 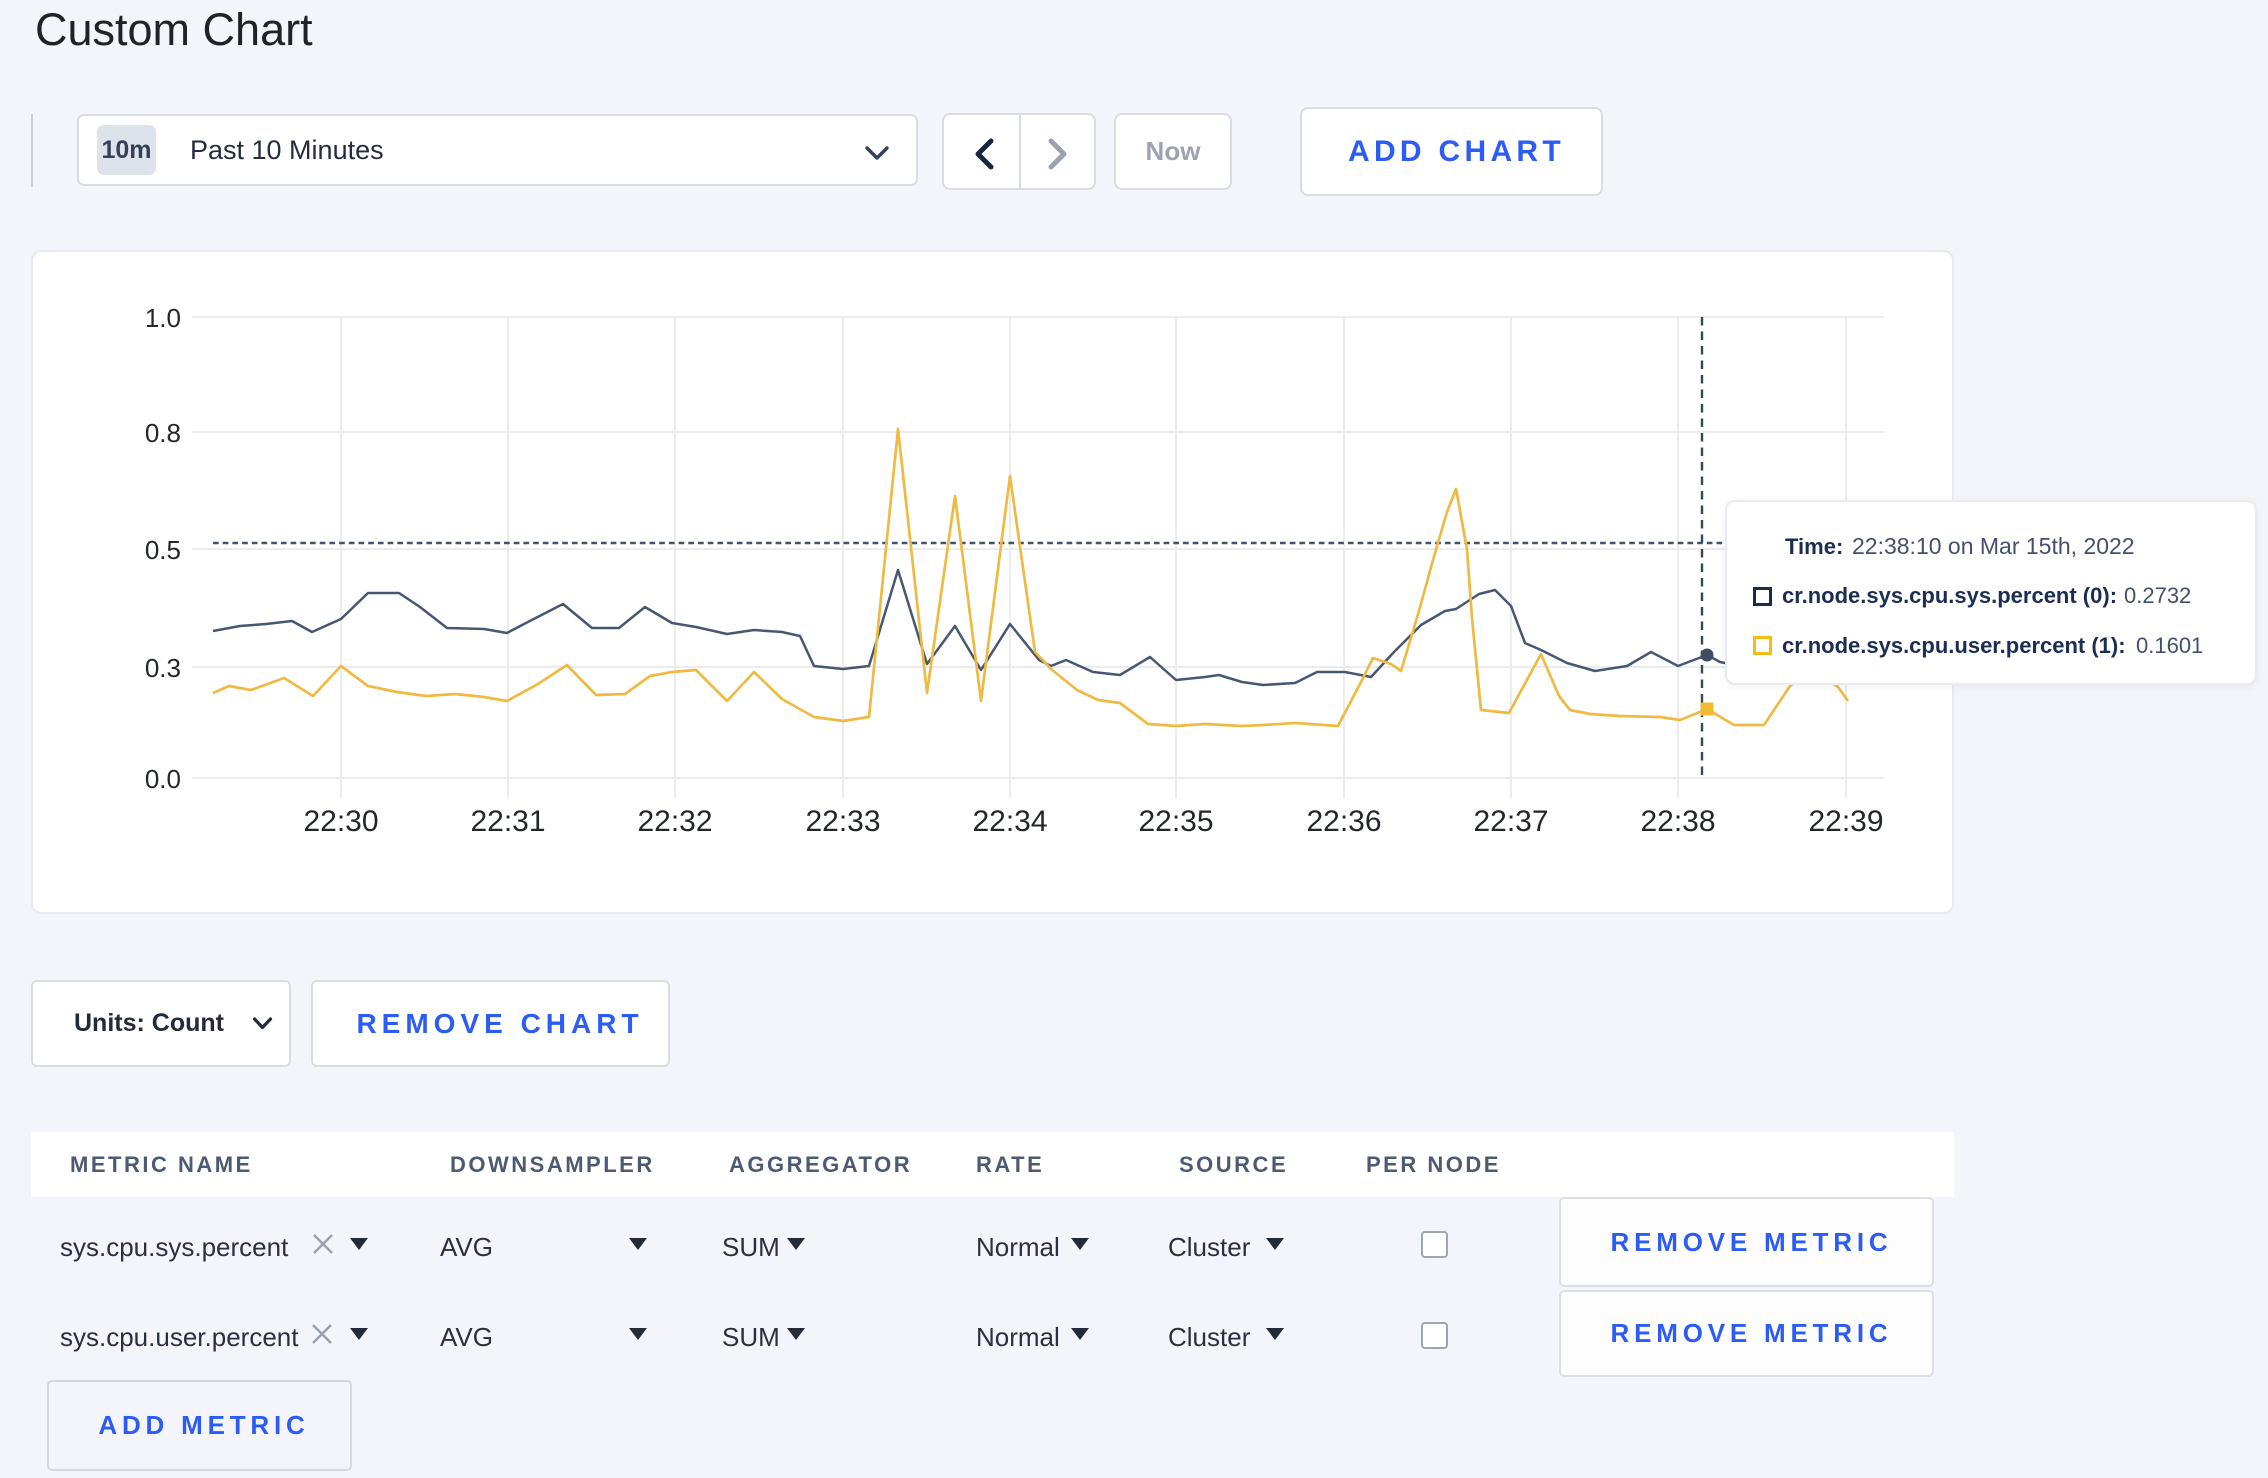 I want to click on svg-text: 1.0, so click(x=163, y=318).